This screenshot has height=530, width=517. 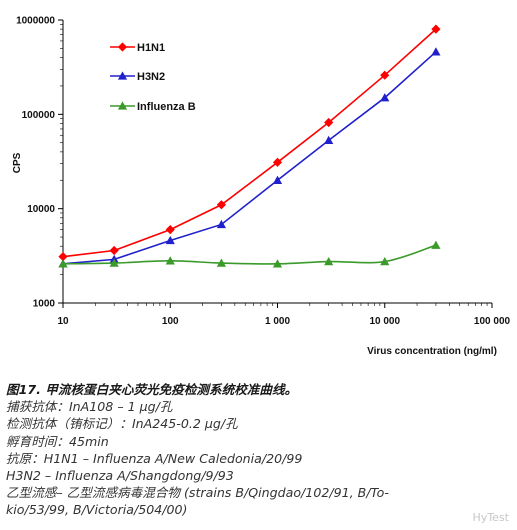 I want to click on chart-legend: H1N1 H3N2 Influenza B, so click(x=153, y=77).